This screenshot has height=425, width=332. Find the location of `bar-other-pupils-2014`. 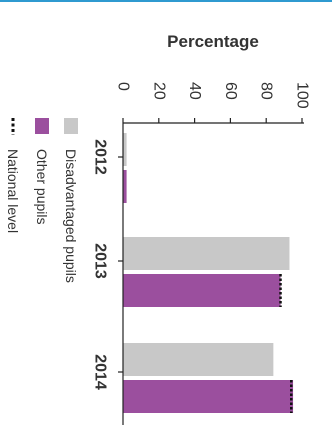

bar-other-pupils-2014 is located at coordinates (208, 396).